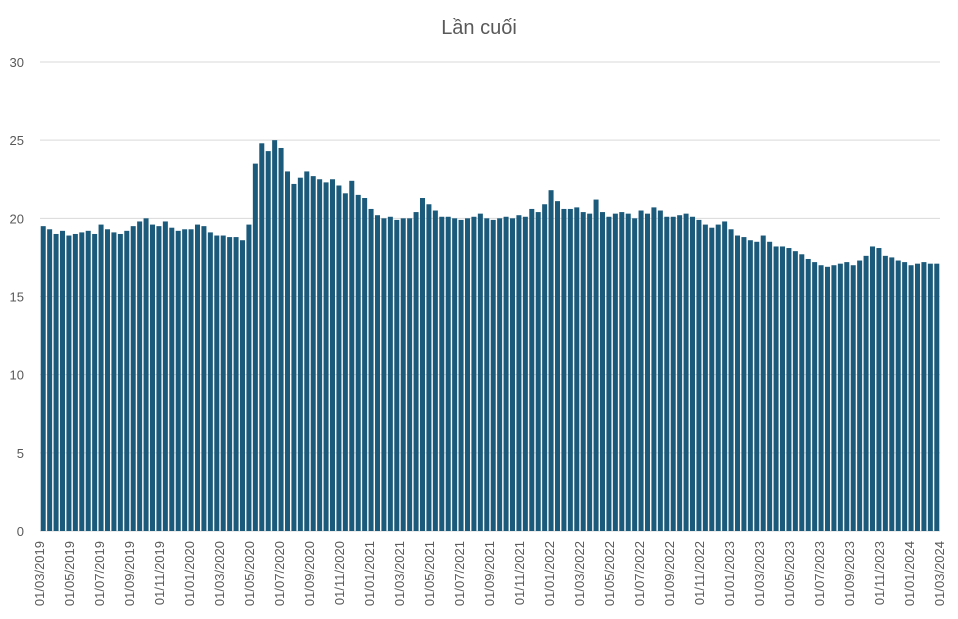  Describe the element at coordinates (579, 573) in the screenshot. I see `x-tick-label: 01/03/2022` at that location.